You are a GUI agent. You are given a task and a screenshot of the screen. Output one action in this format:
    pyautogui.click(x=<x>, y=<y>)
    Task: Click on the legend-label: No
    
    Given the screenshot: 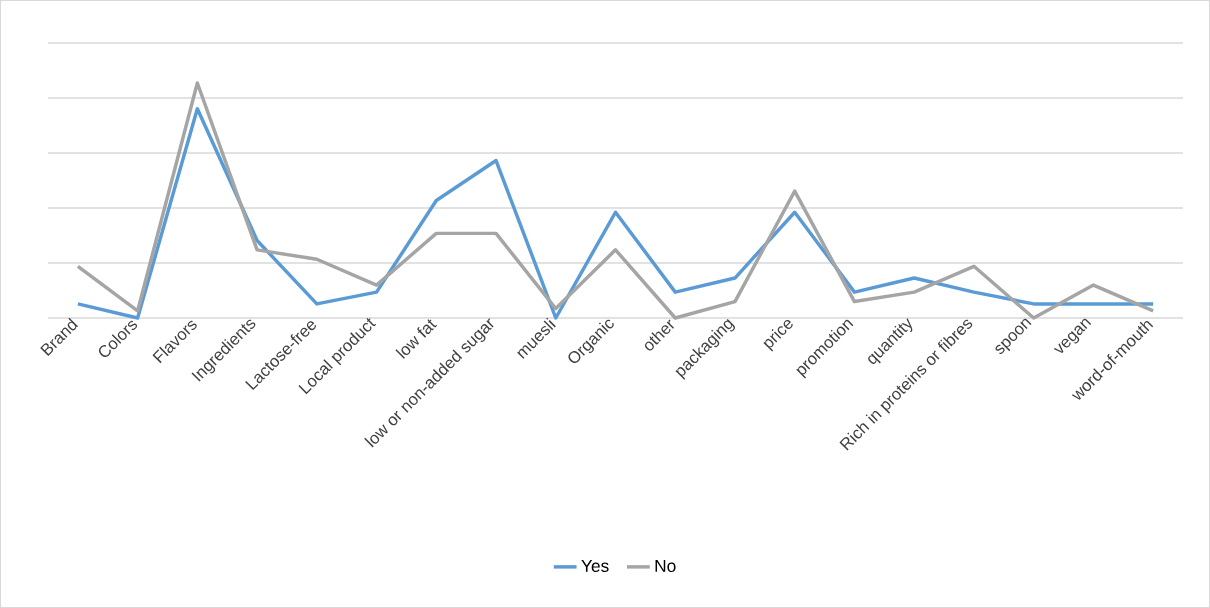 What is the action you would take?
    pyautogui.click(x=665, y=566)
    